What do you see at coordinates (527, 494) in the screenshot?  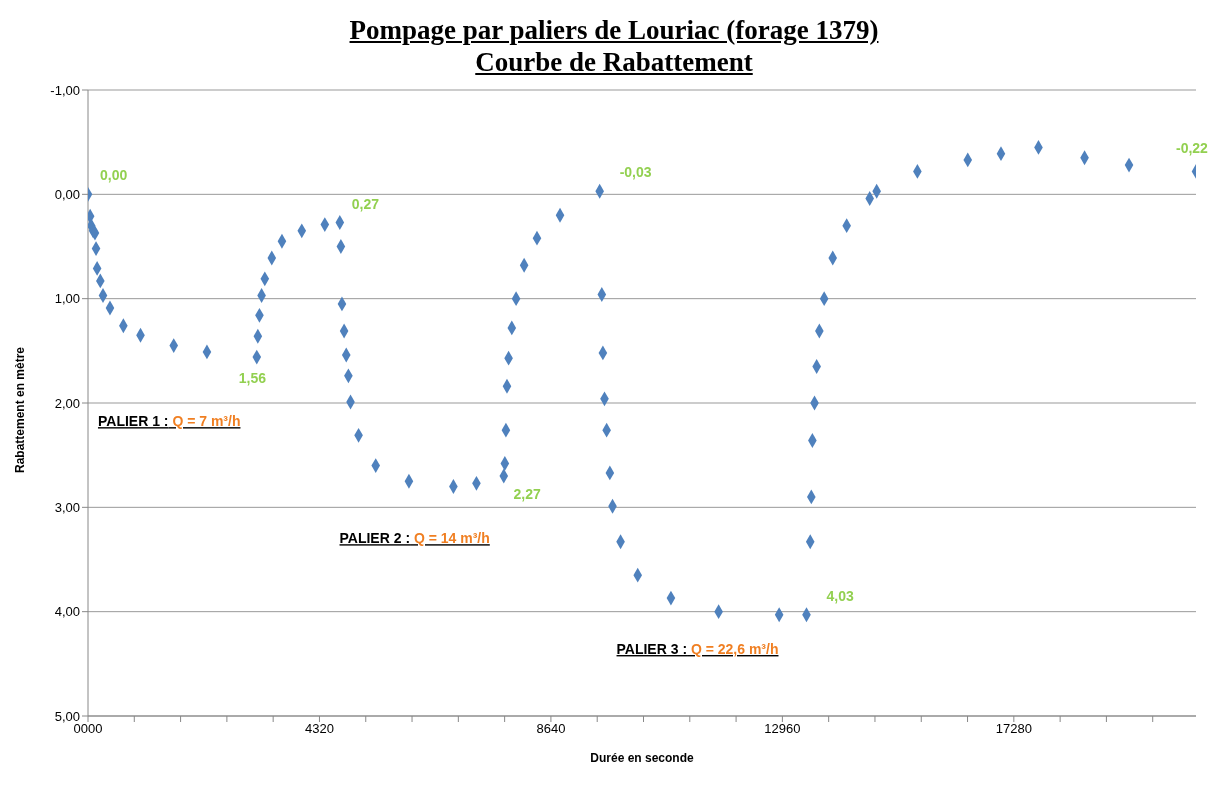 I see `annotation: 2,27` at bounding box center [527, 494].